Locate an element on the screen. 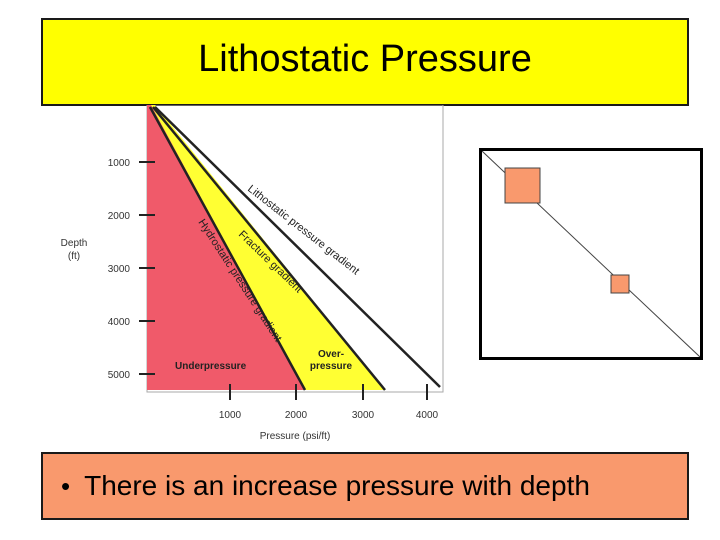 This screenshot has height=540, width=720. y-tick-label: 2000 is located at coordinates (119, 216).